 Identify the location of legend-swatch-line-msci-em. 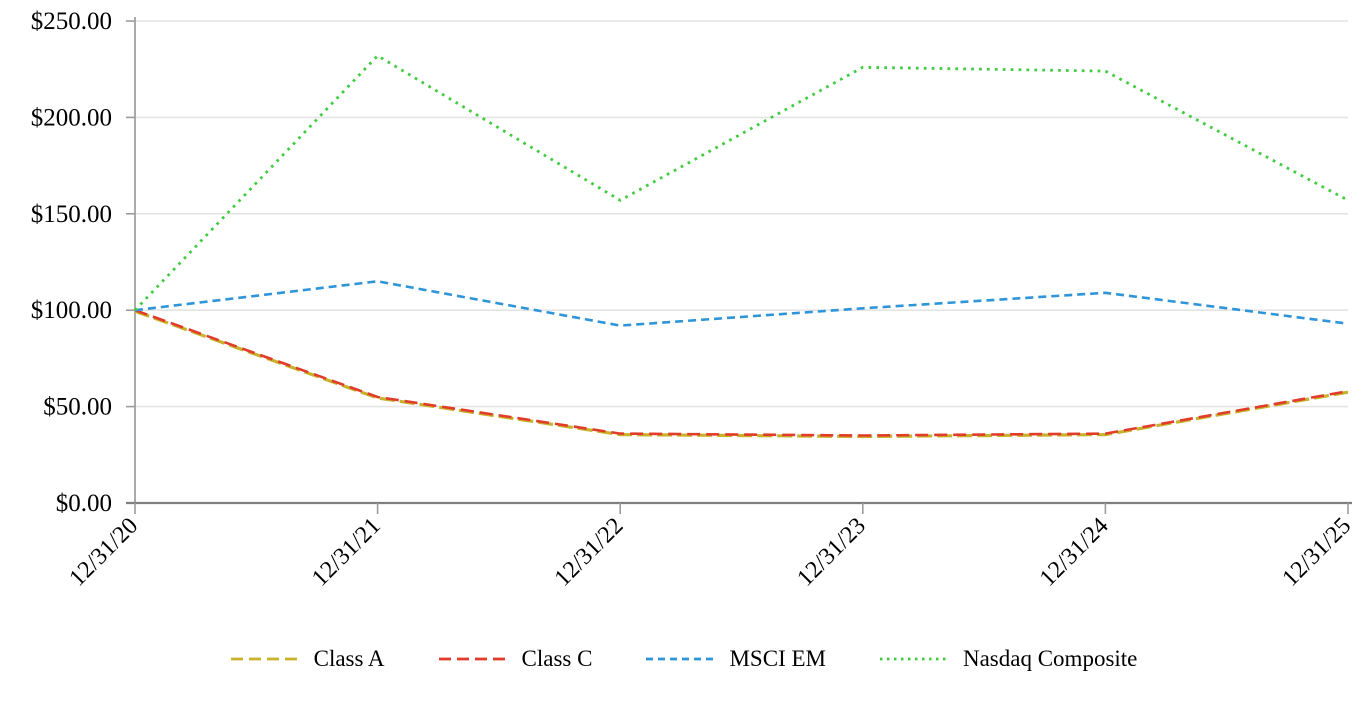
(681, 659).